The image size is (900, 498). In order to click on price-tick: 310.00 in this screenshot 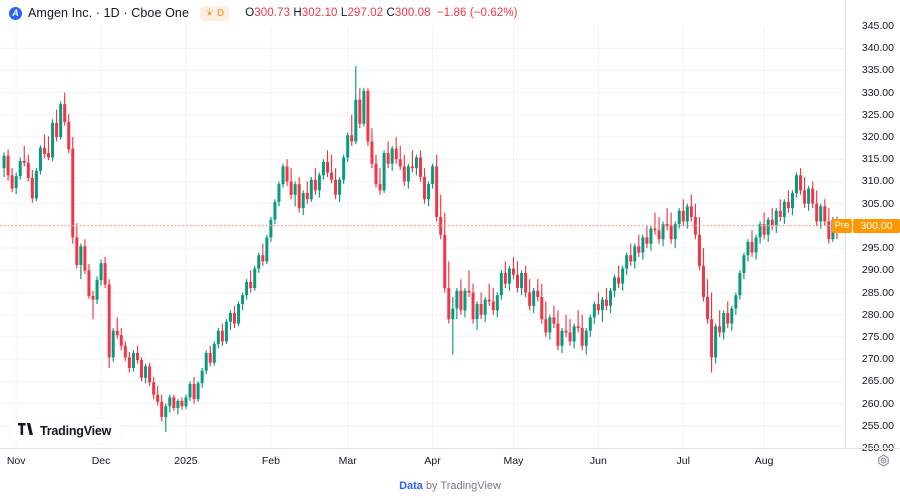, I will do `click(877, 181)`.